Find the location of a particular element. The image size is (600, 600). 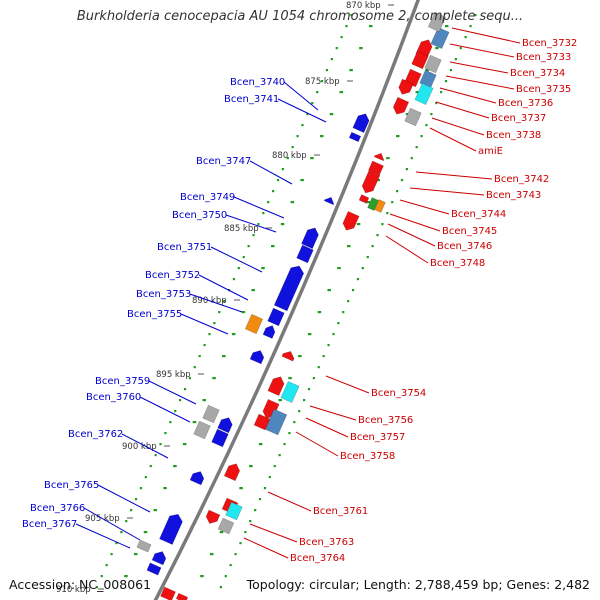

gene-label-left: Bcen_3767 is located at coordinates (49, 524).